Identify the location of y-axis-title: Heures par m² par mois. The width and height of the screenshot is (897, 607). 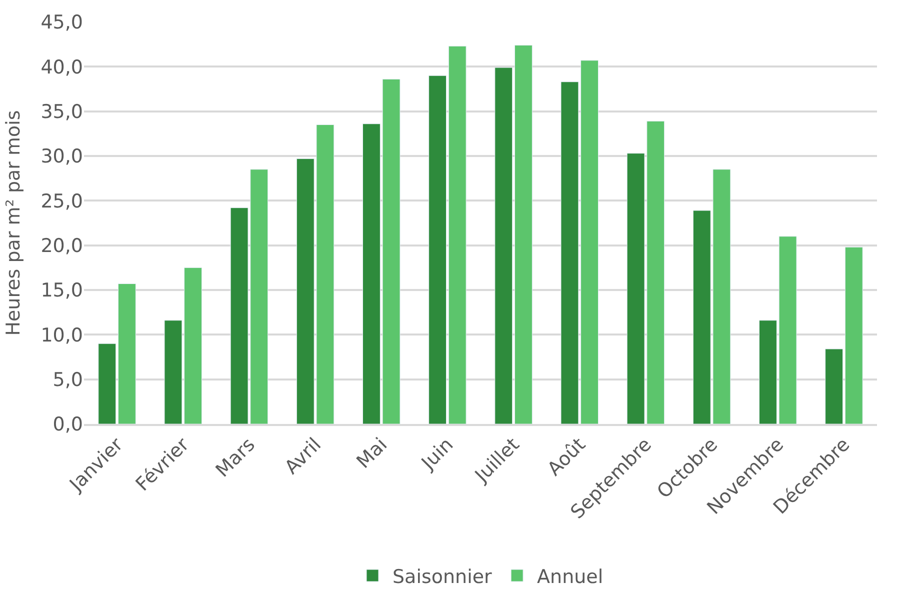
(13, 223).